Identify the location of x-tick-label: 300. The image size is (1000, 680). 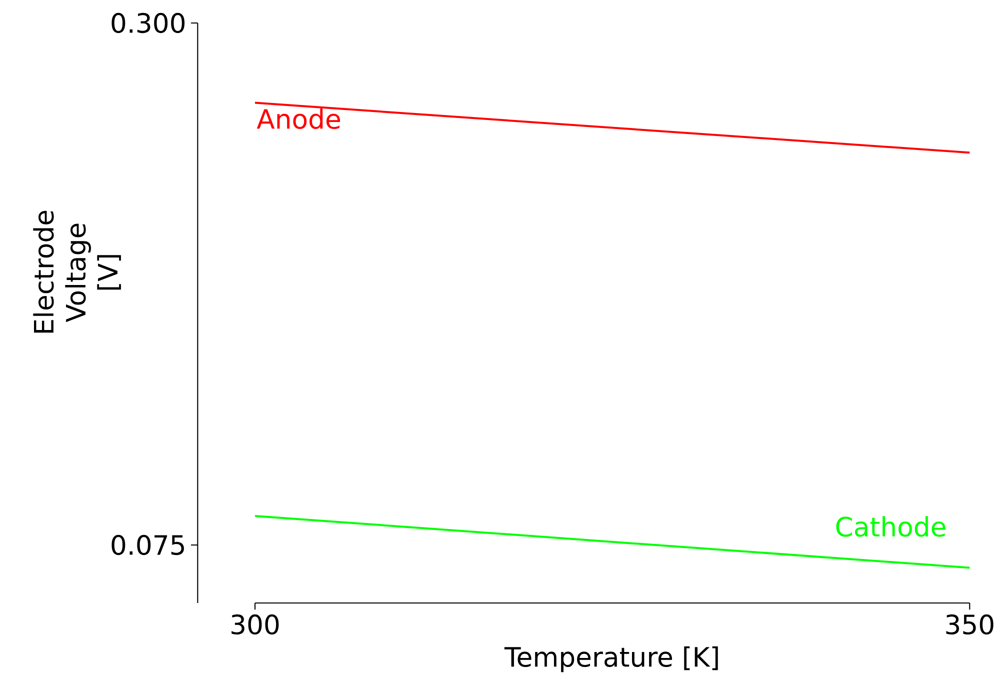
(255, 624).